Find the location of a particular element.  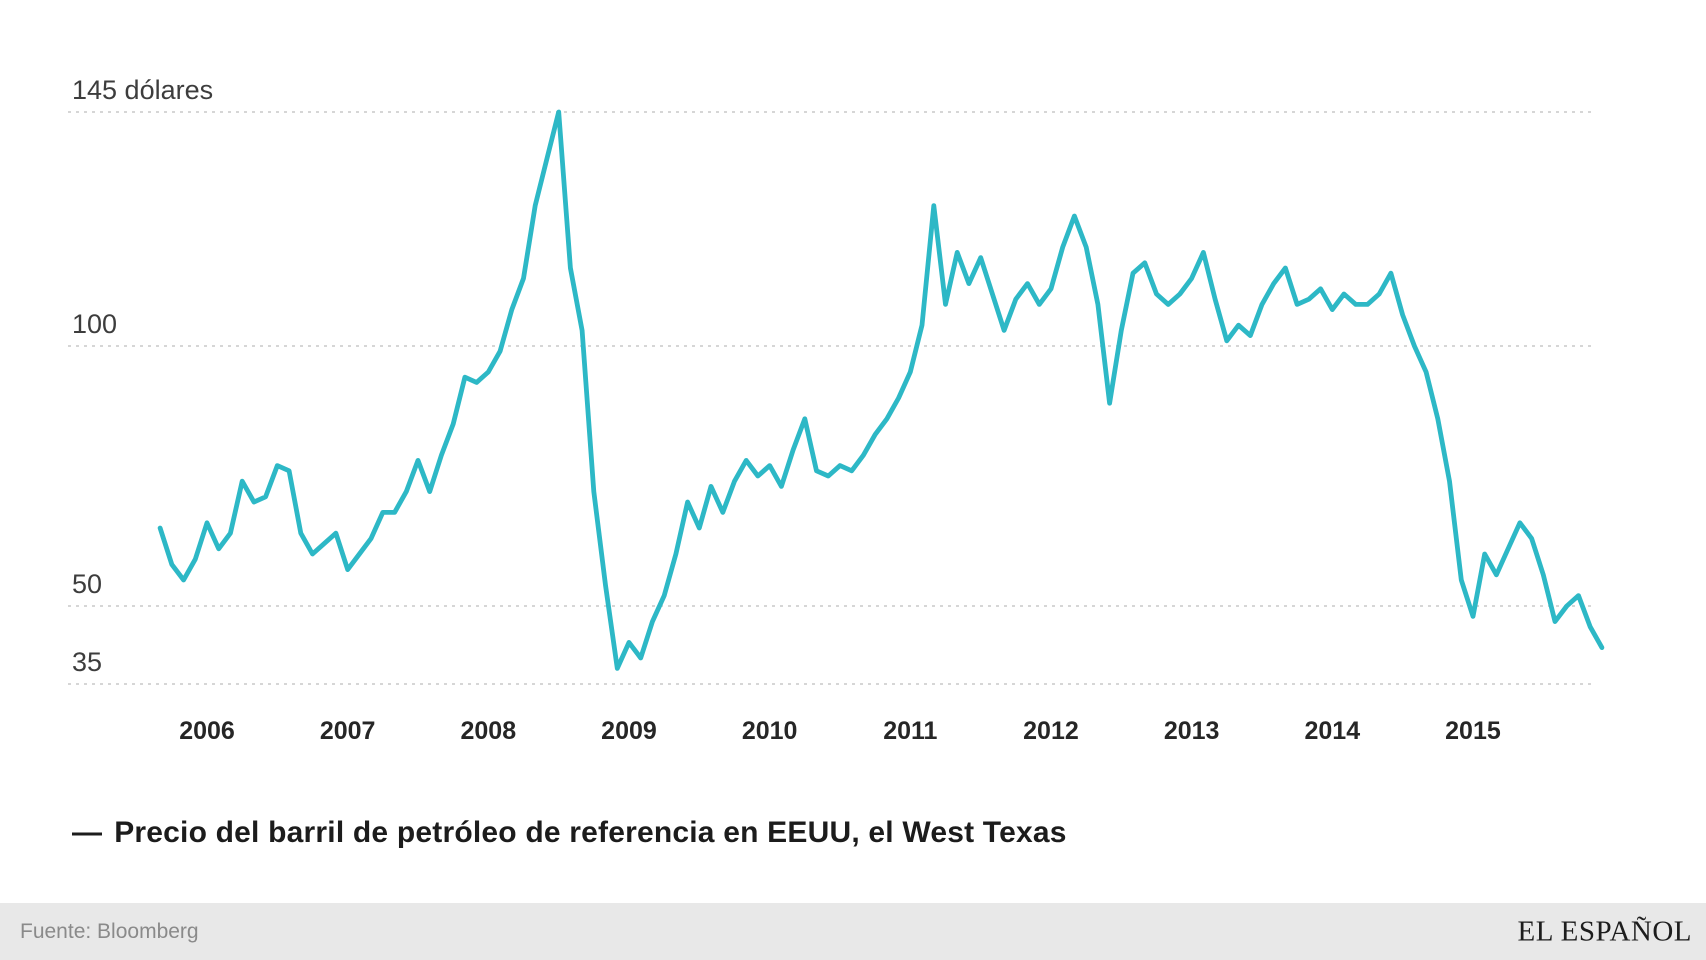

x-axis-label: 2011 is located at coordinates (910, 731).